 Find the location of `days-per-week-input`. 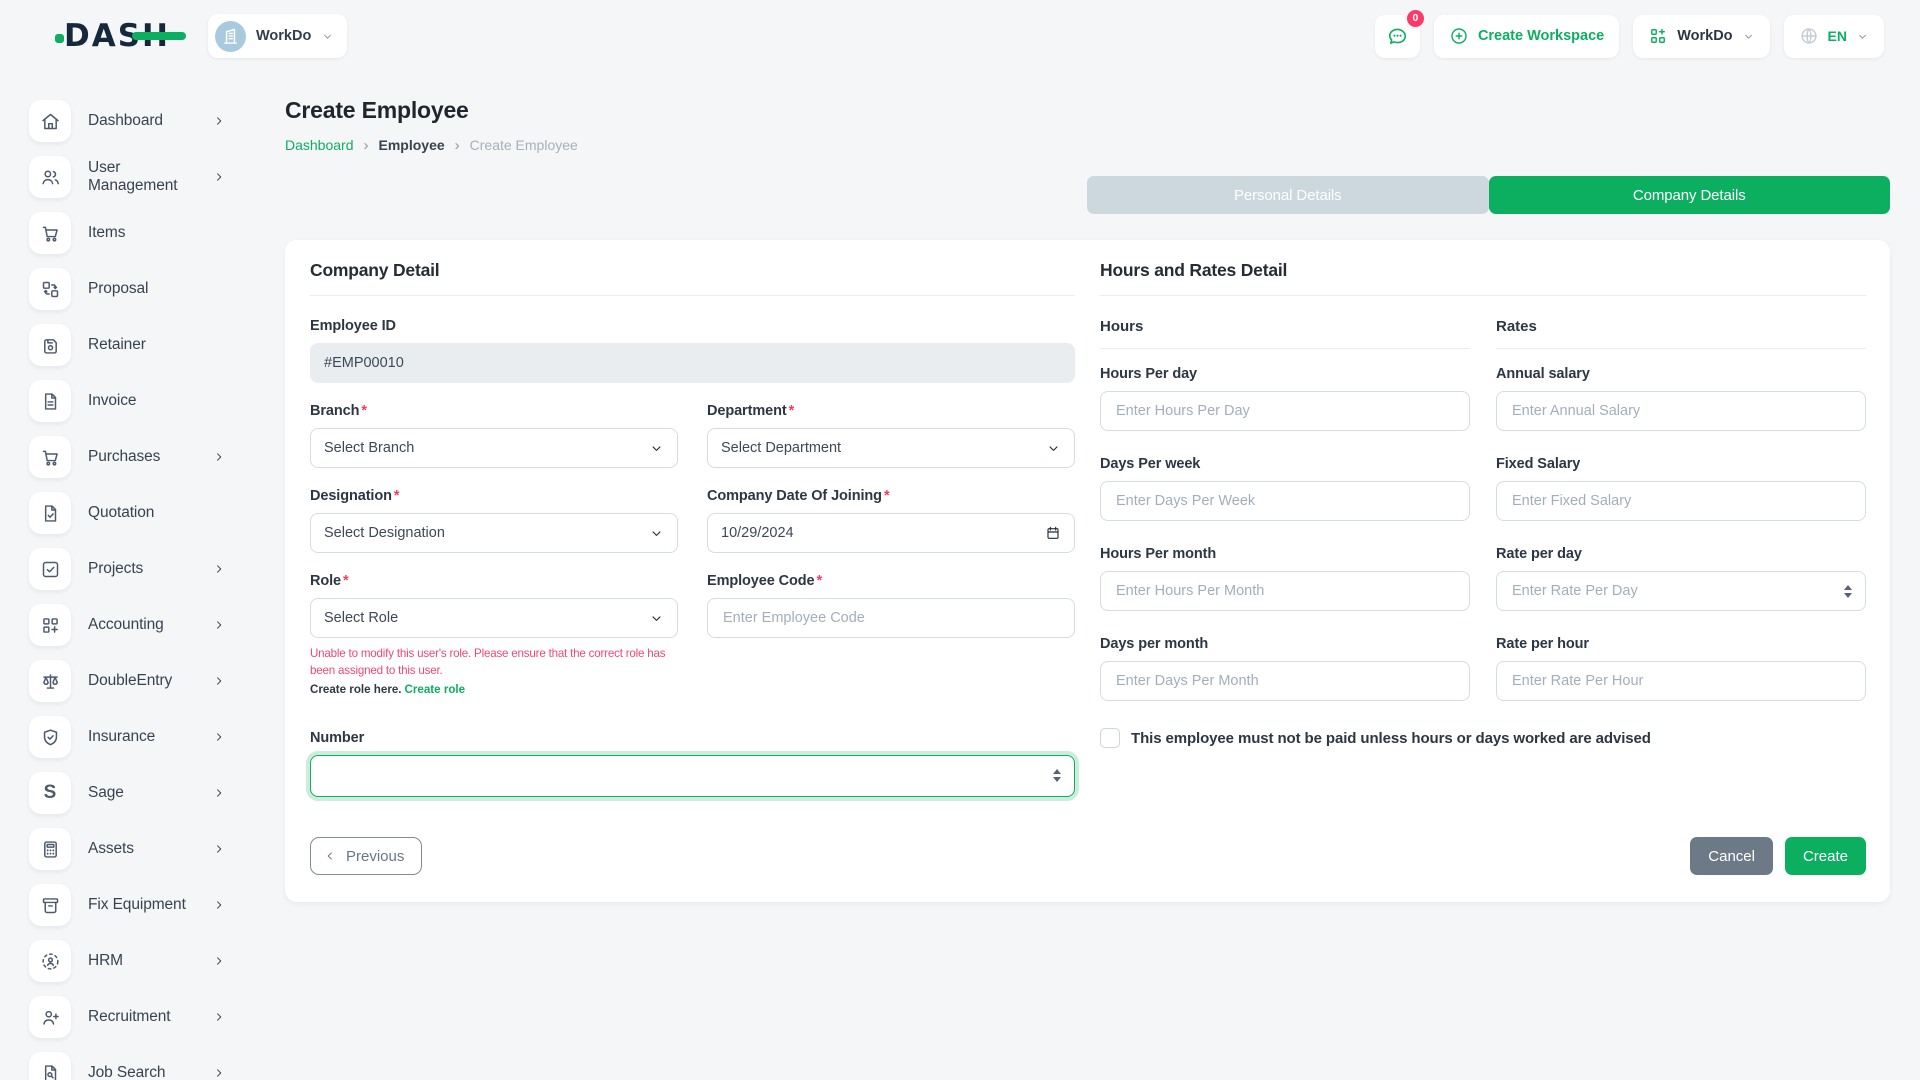

days-per-week-input is located at coordinates (1285, 501).